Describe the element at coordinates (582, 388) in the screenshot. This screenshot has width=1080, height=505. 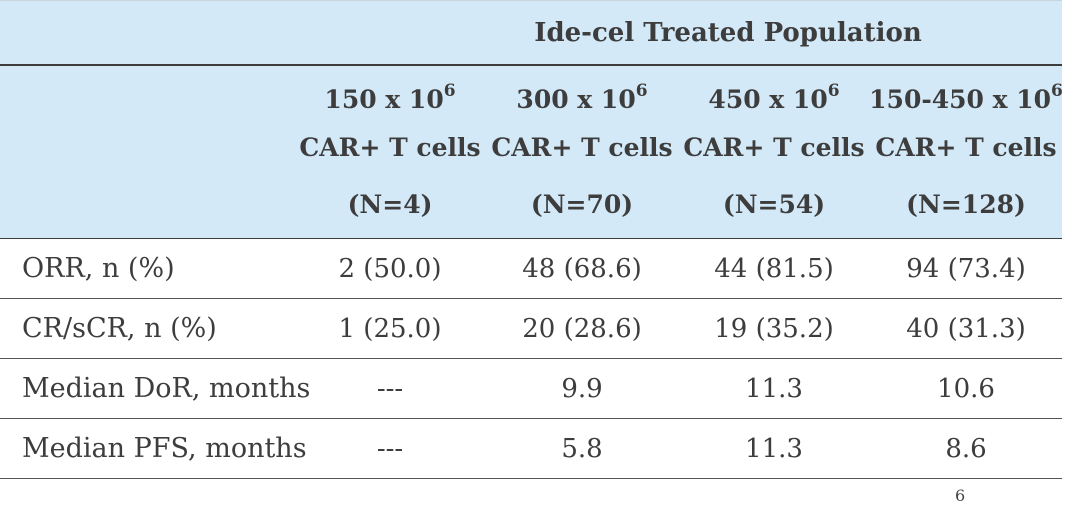
I see `table-cell: 9.9` at that location.